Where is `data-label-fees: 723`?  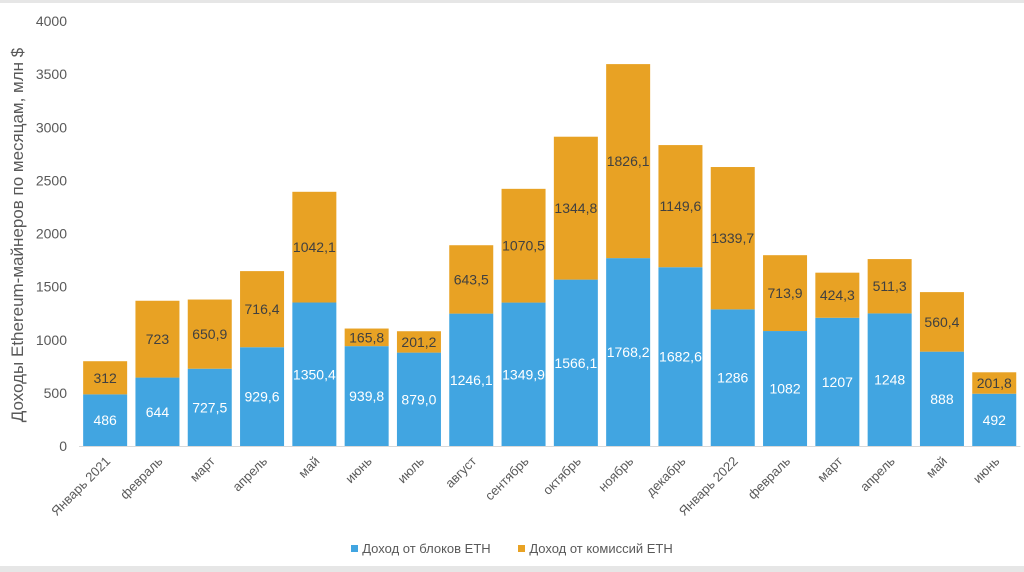
data-label-fees: 723 is located at coordinates (158, 339).